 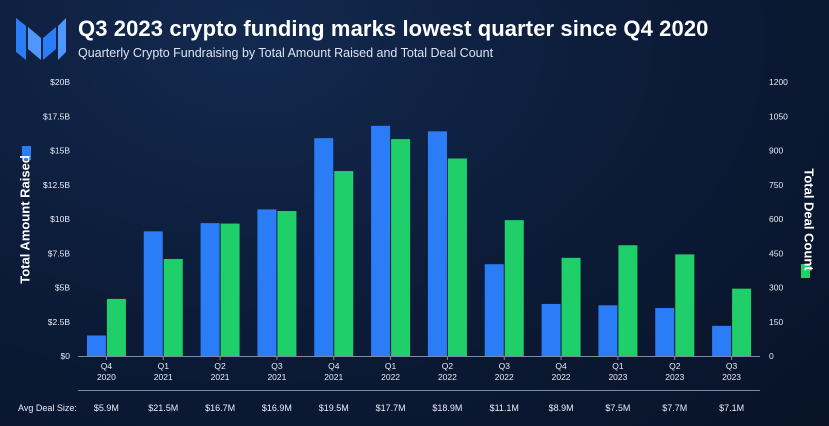 What do you see at coordinates (776, 322) in the screenshot?
I see `y-right-tick-label: 150` at bounding box center [776, 322].